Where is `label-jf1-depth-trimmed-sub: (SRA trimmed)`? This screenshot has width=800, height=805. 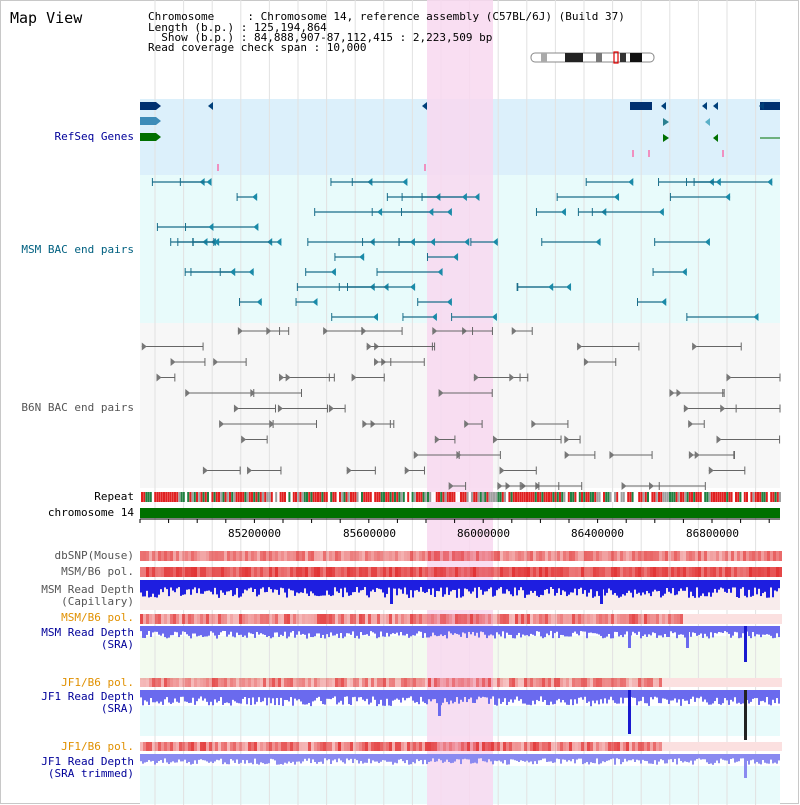
label-jf1-depth-trimmed-sub: (SRA trimmed) is located at coordinates (90, 773).